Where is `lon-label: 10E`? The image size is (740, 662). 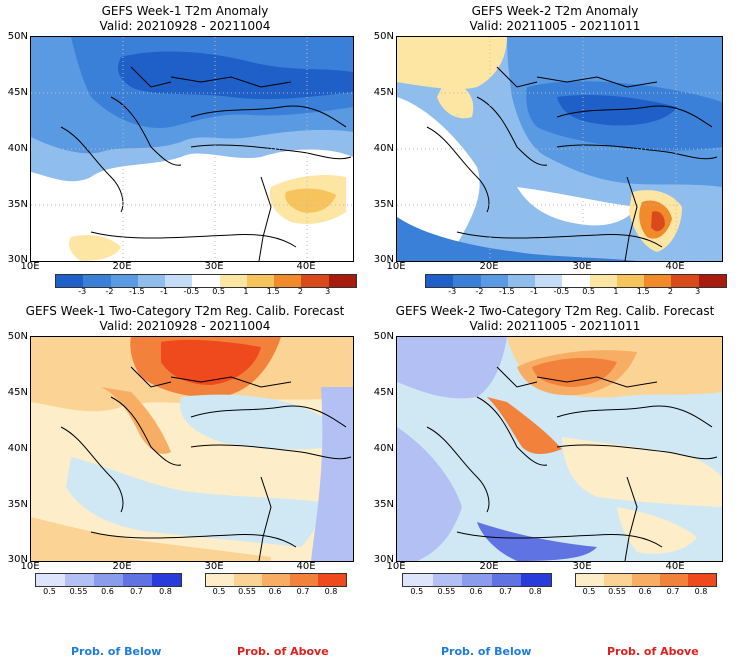
lon-label: 10E is located at coordinates (396, 266).